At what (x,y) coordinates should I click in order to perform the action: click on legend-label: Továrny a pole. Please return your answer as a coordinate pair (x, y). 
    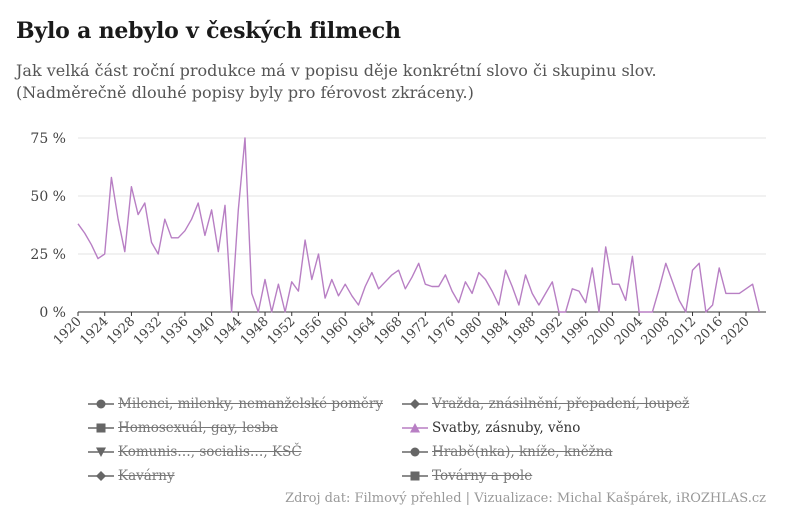
    Looking at the image, I should click on (482, 476).